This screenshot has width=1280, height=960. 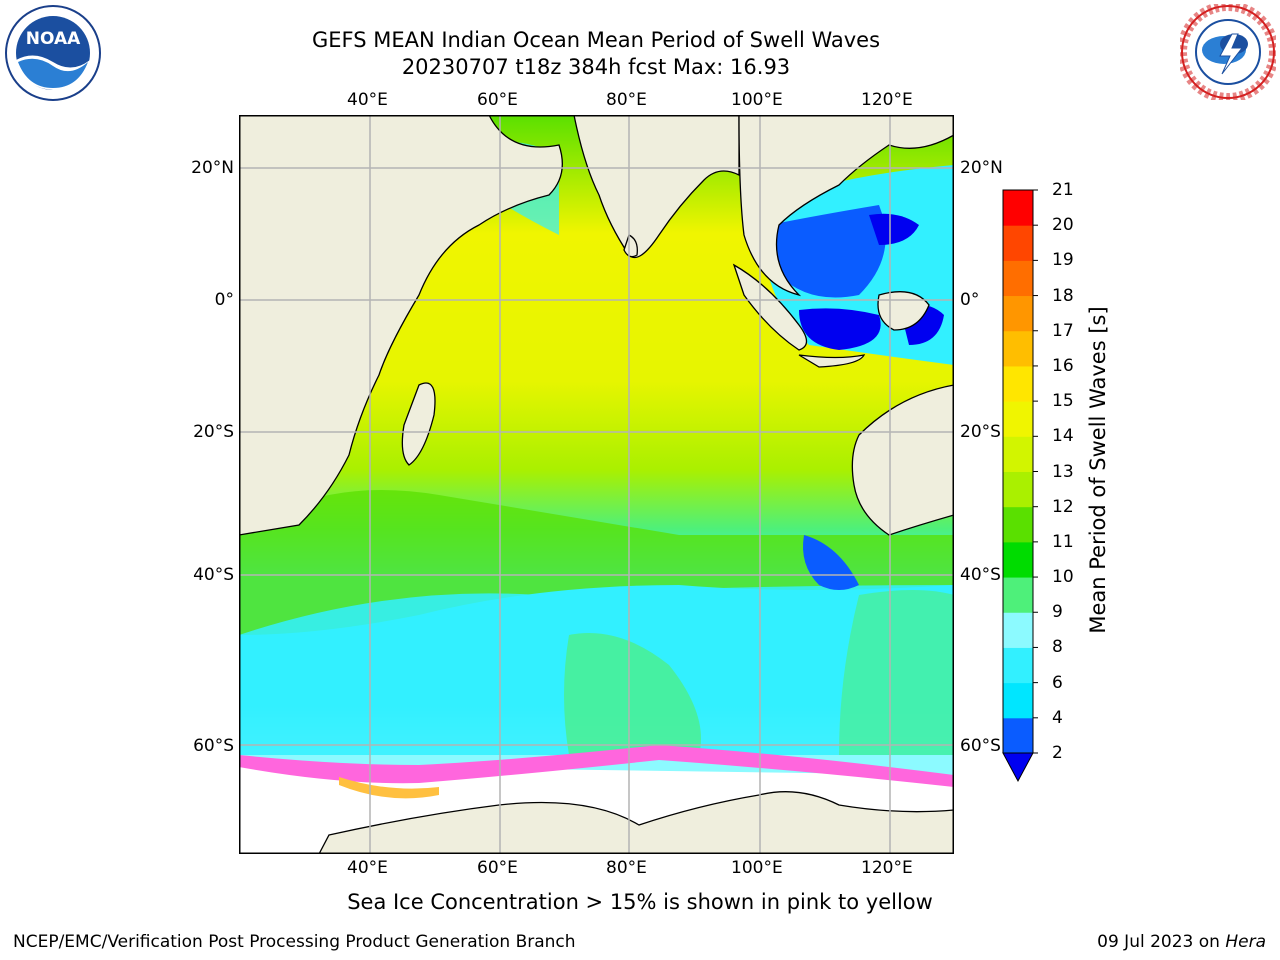 I want to click on swell-green-patch-south, so click(x=632, y=694).